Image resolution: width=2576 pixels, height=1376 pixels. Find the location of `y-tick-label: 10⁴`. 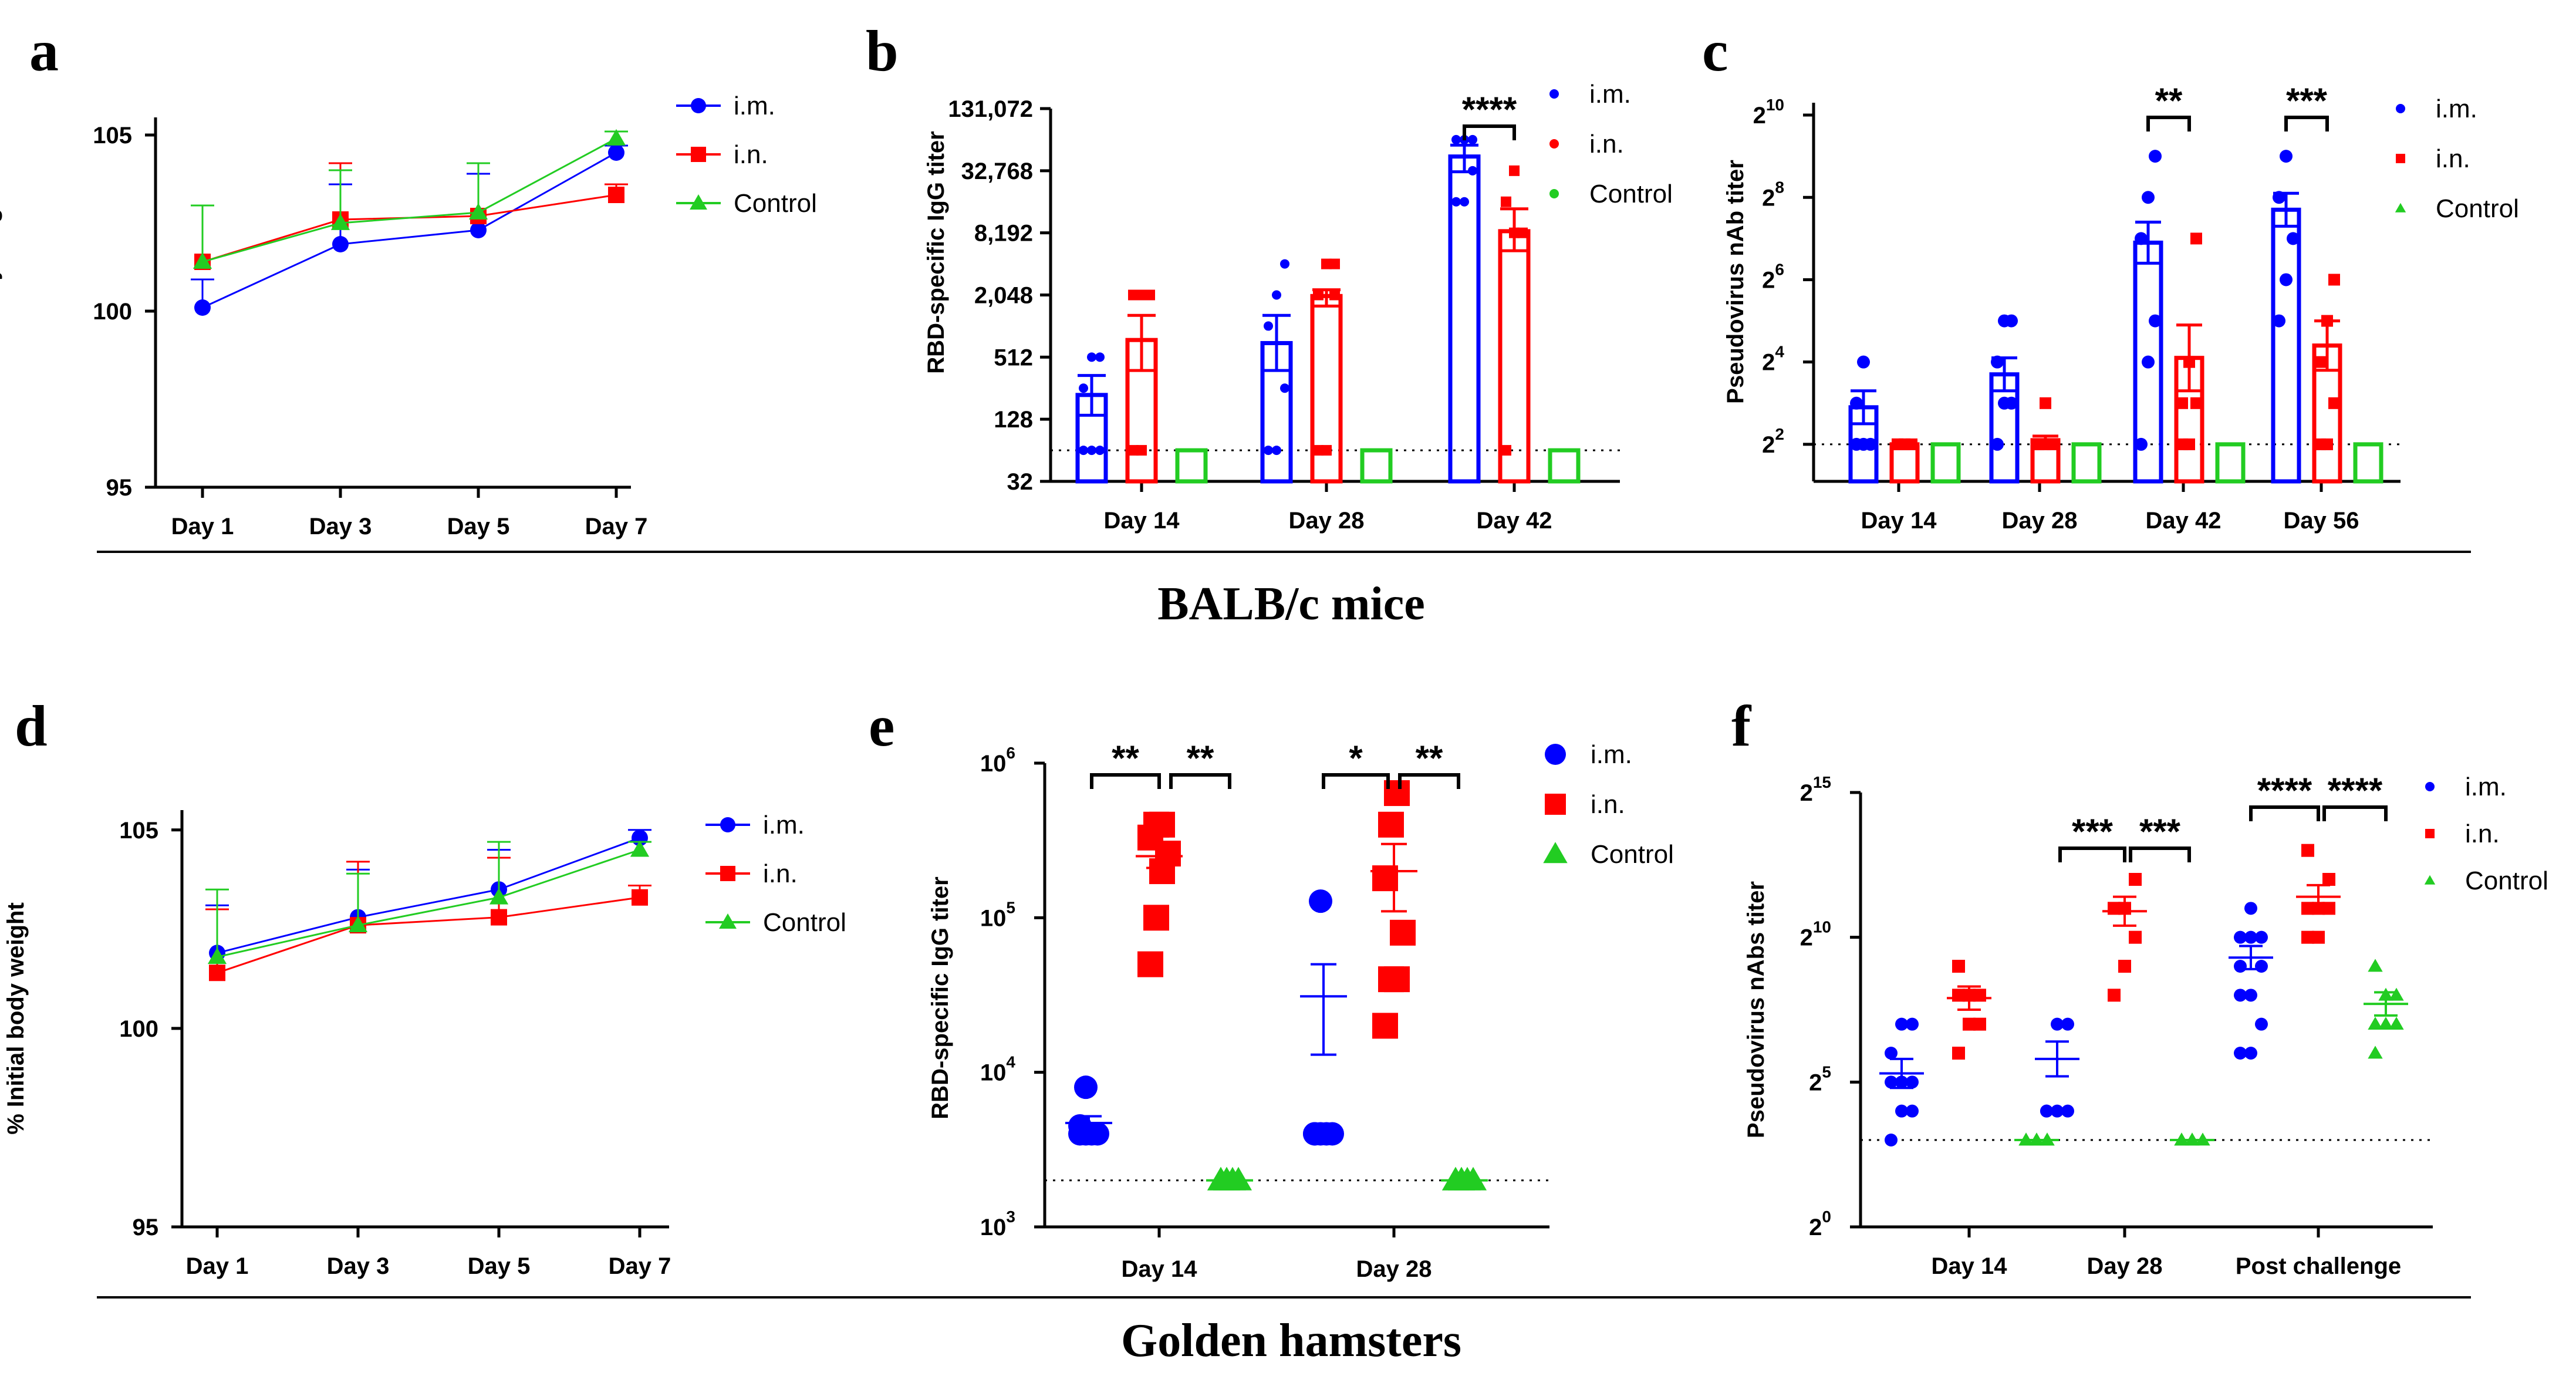

y-tick-label: 10⁴ is located at coordinates (998, 1069).